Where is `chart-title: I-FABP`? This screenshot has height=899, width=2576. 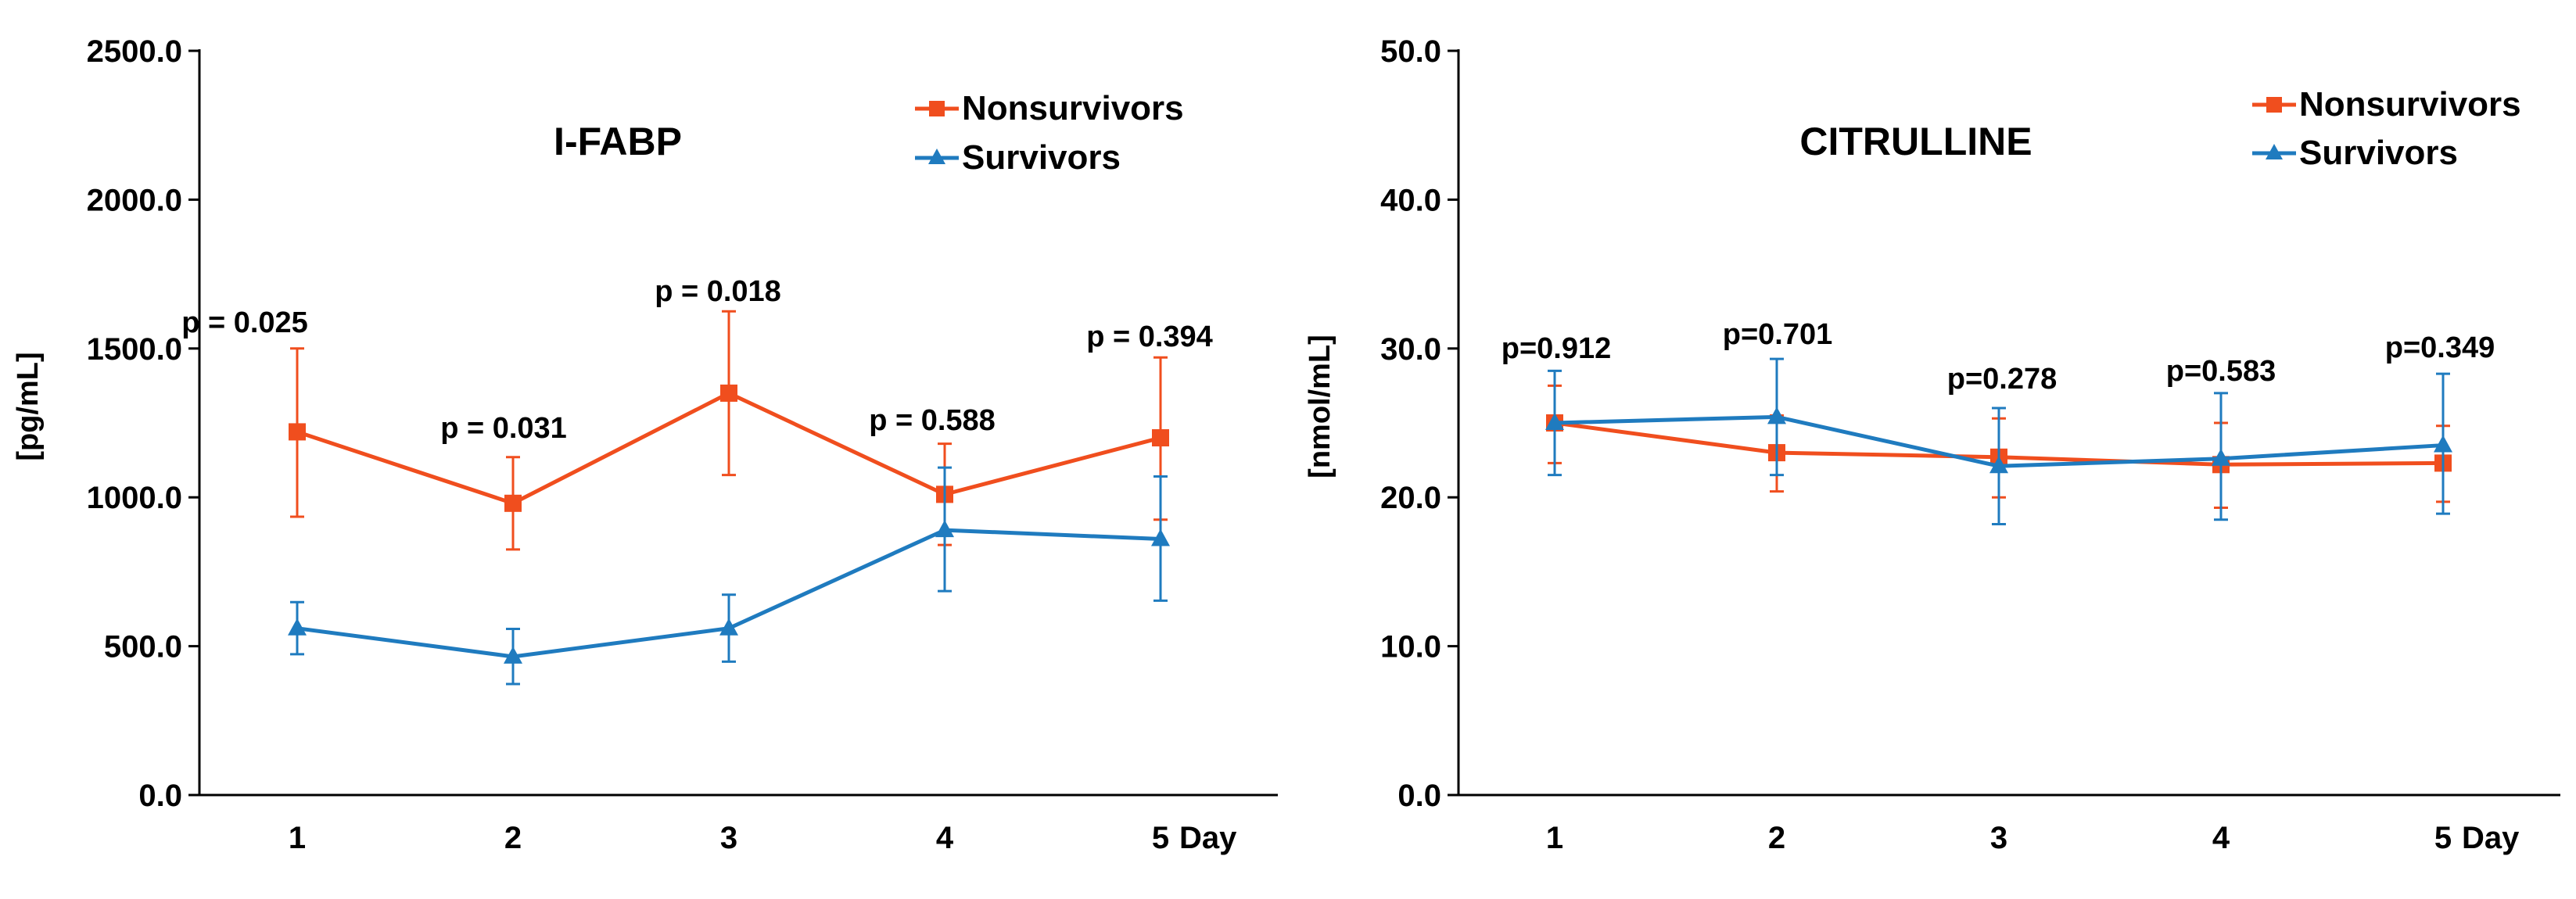 chart-title: I-FABP is located at coordinates (618, 141).